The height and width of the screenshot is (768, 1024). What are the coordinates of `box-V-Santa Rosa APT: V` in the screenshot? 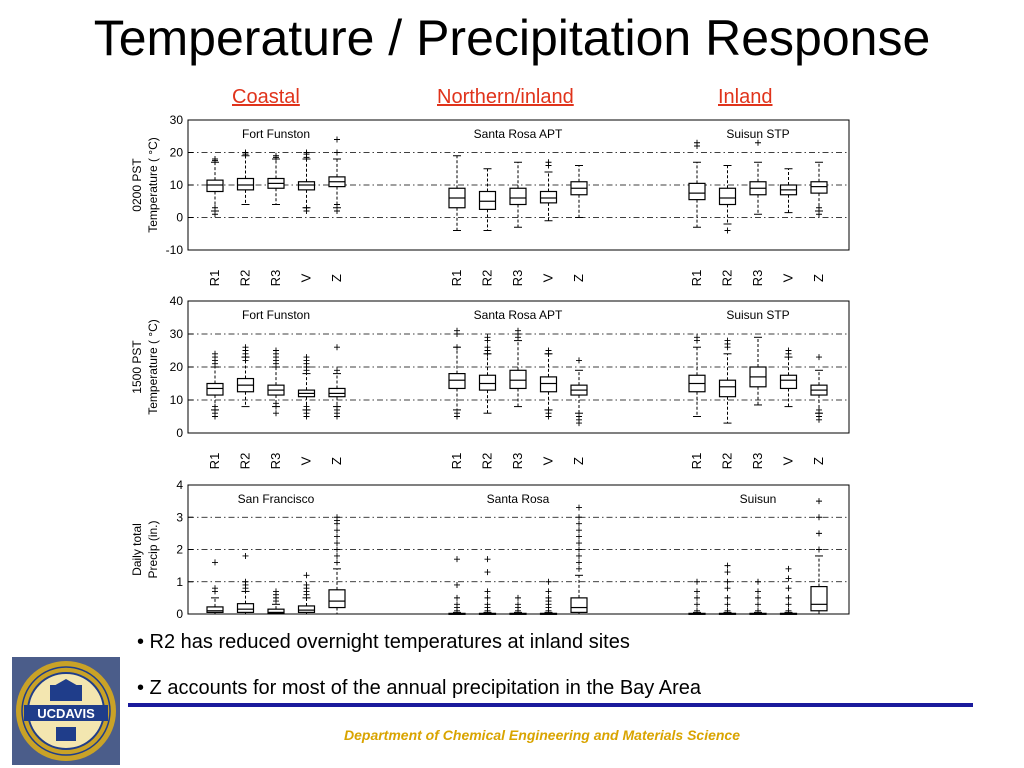 It's located at (548, 220).